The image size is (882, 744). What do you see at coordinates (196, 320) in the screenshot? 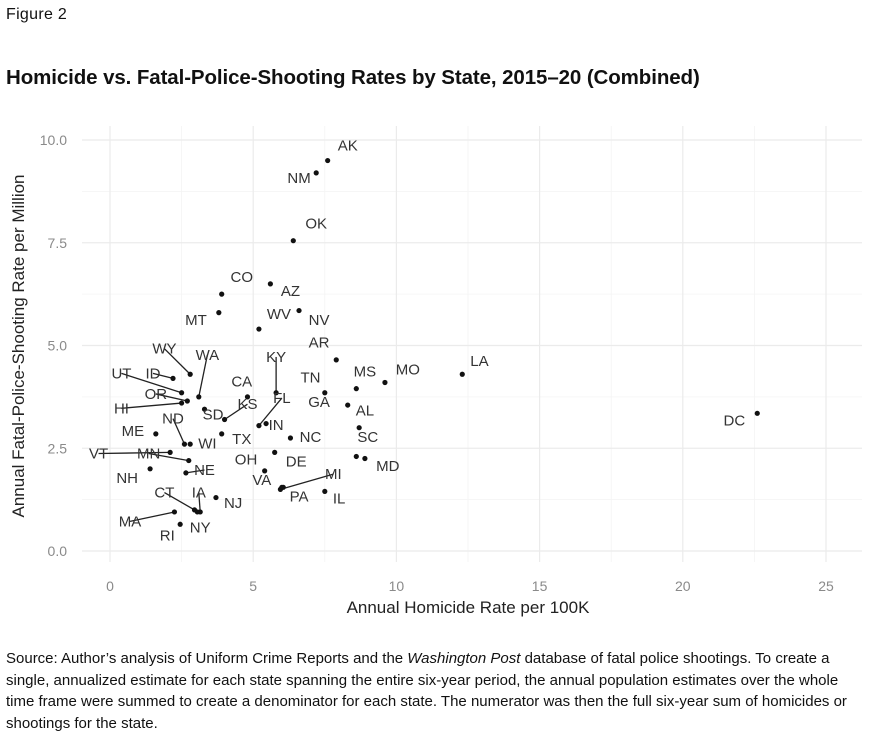
I see `point-label-mt: MT` at bounding box center [196, 320].